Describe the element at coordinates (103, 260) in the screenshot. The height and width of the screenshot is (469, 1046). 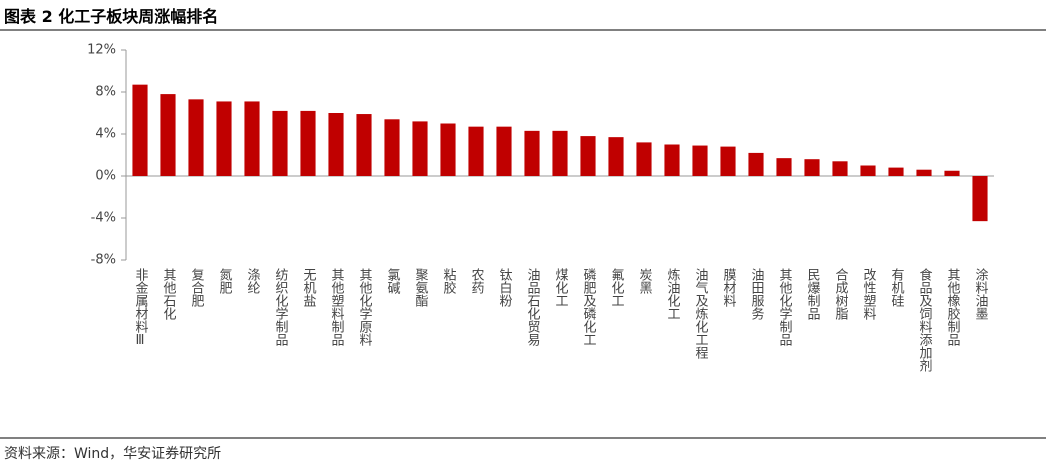
I see `y-tick-label: -8%` at that location.